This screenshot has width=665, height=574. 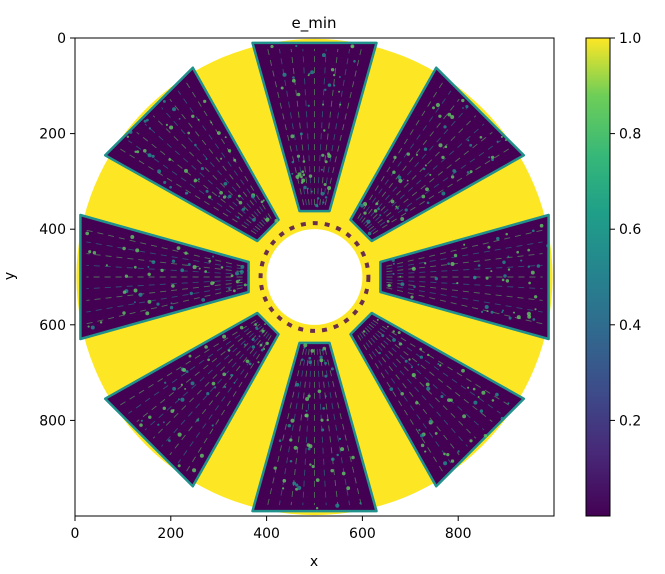 What do you see at coordinates (598, 277) in the screenshot?
I see `colorbar` at bounding box center [598, 277].